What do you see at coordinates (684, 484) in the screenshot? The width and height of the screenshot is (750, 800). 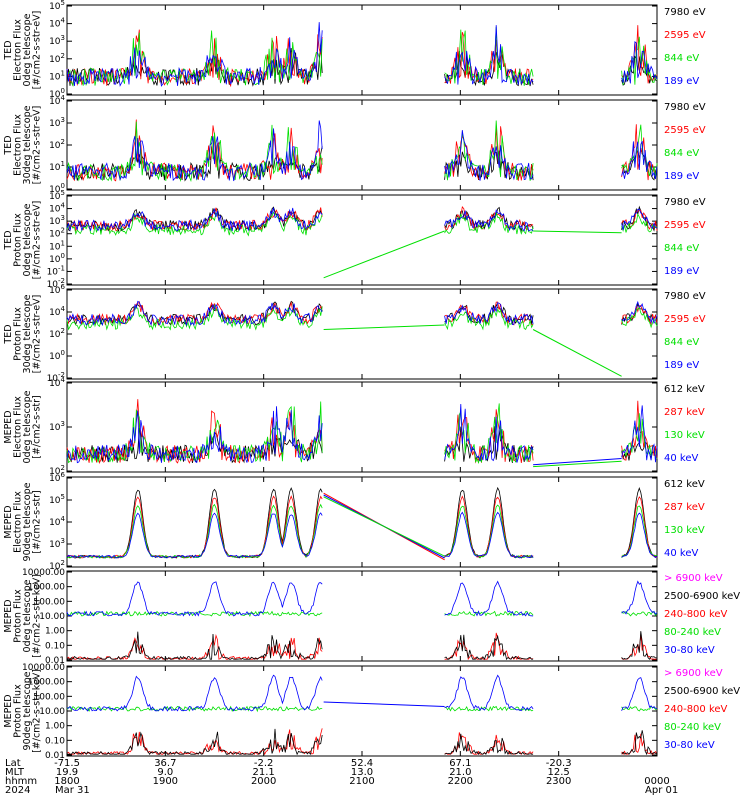 I see `legend-entry: 612 keV` at bounding box center [684, 484].